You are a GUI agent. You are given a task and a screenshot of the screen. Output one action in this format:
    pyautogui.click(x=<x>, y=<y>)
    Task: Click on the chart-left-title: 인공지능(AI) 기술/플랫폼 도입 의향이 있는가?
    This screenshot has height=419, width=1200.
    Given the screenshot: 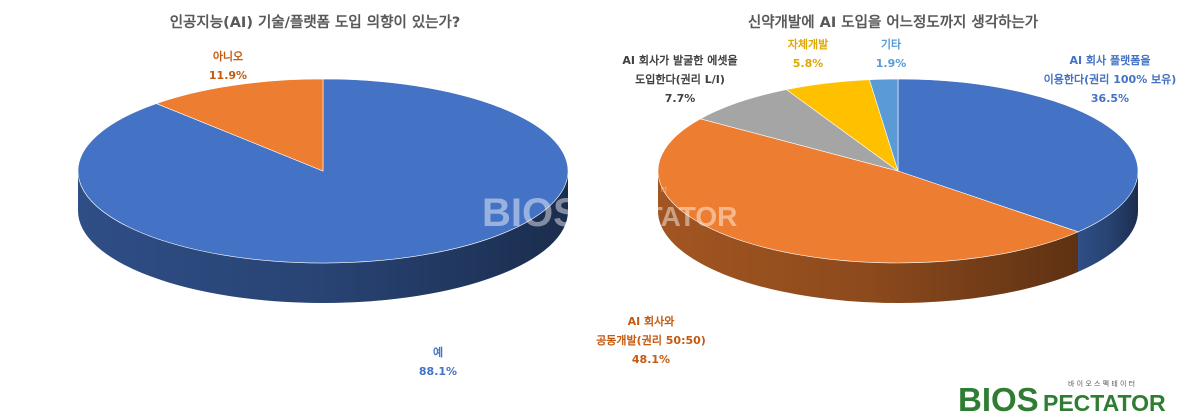 What is the action you would take?
    pyautogui.click(x=315, y=22)
    